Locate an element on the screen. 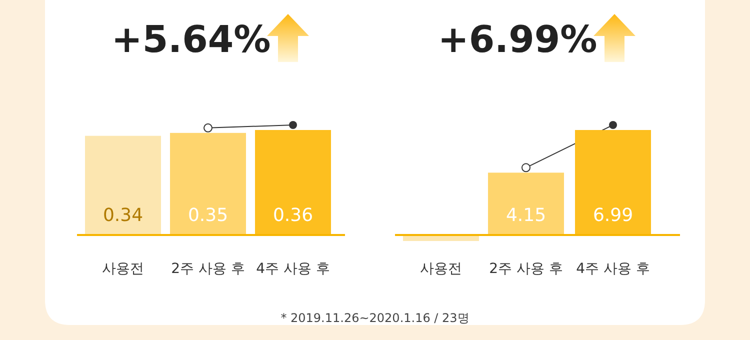 The height and width of the screenshot is (340, 750). data-label: 0.35 is located at coordinates (208, 215).